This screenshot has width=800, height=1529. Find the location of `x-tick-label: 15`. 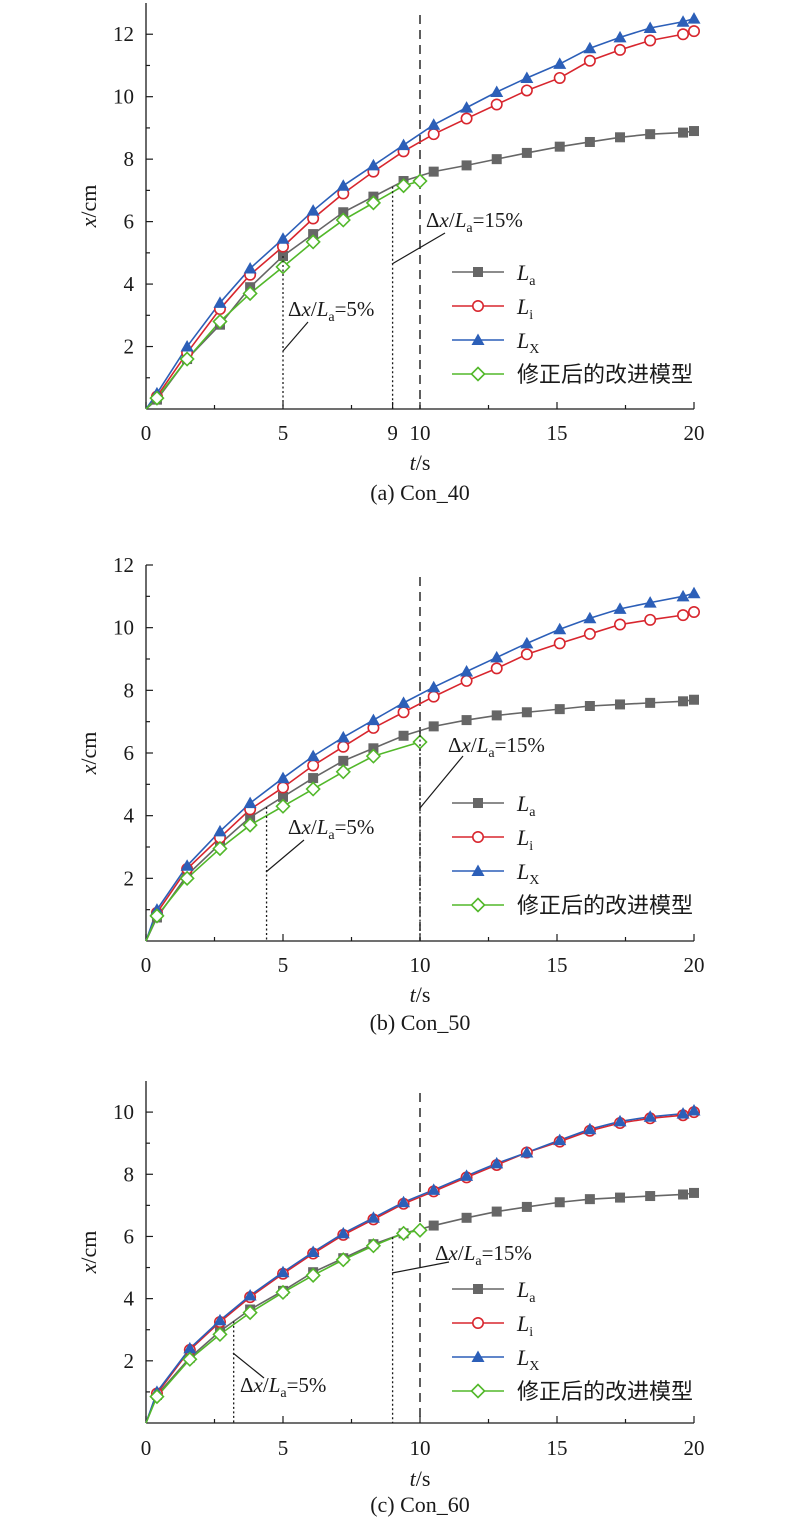

x-tick-label: 15 is located at coordinates (557, 965).